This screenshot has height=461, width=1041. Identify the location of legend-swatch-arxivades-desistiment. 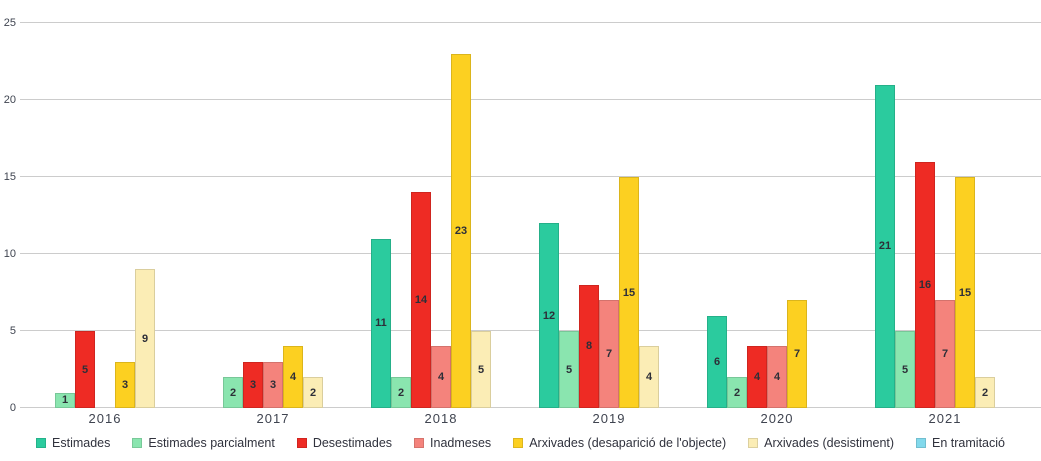
(753, 443).